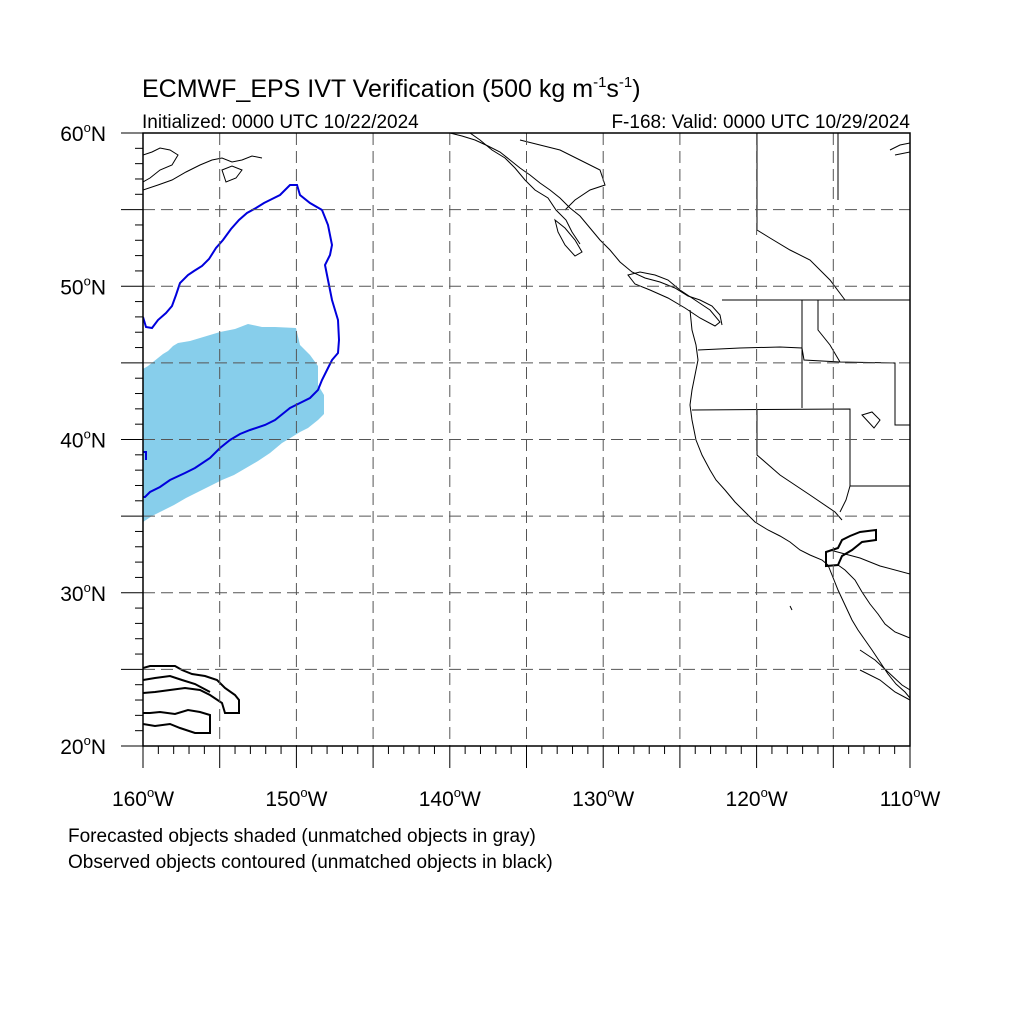  Describe the element at coordinates (83, 746) in the screenshot. I see `lat-label: 20oN` at that location.